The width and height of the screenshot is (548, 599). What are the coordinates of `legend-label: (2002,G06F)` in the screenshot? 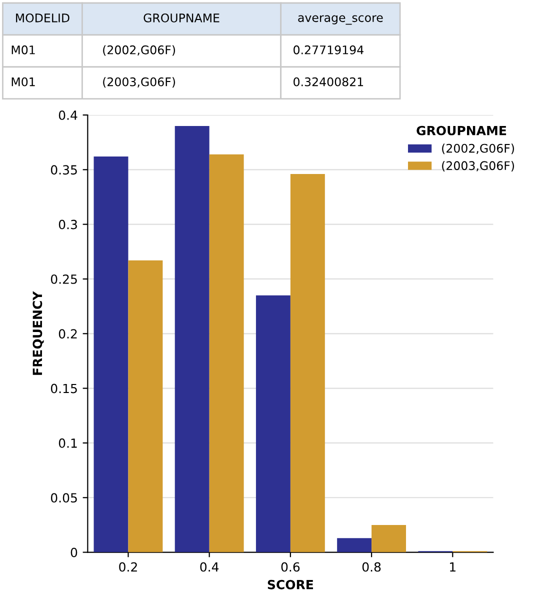 It's located at (478, 149).